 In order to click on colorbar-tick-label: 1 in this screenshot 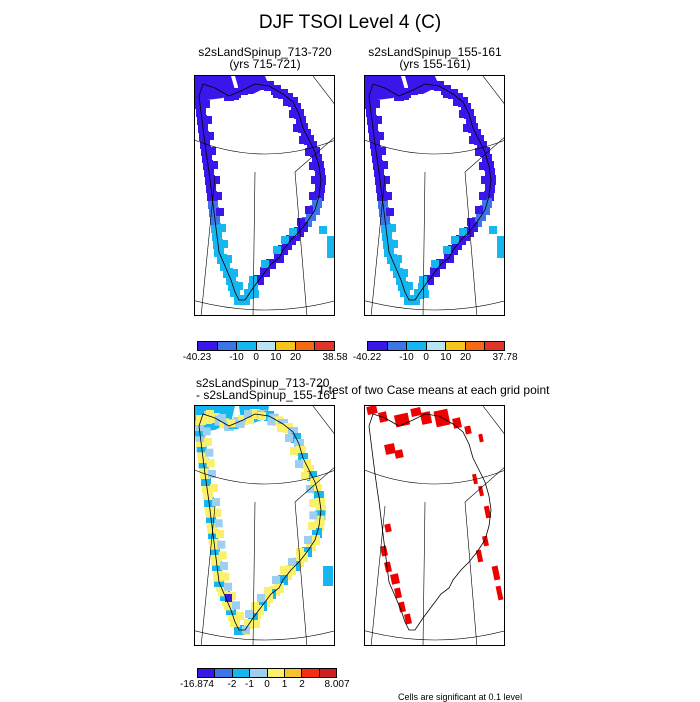, I will do `click(284, 684)`.